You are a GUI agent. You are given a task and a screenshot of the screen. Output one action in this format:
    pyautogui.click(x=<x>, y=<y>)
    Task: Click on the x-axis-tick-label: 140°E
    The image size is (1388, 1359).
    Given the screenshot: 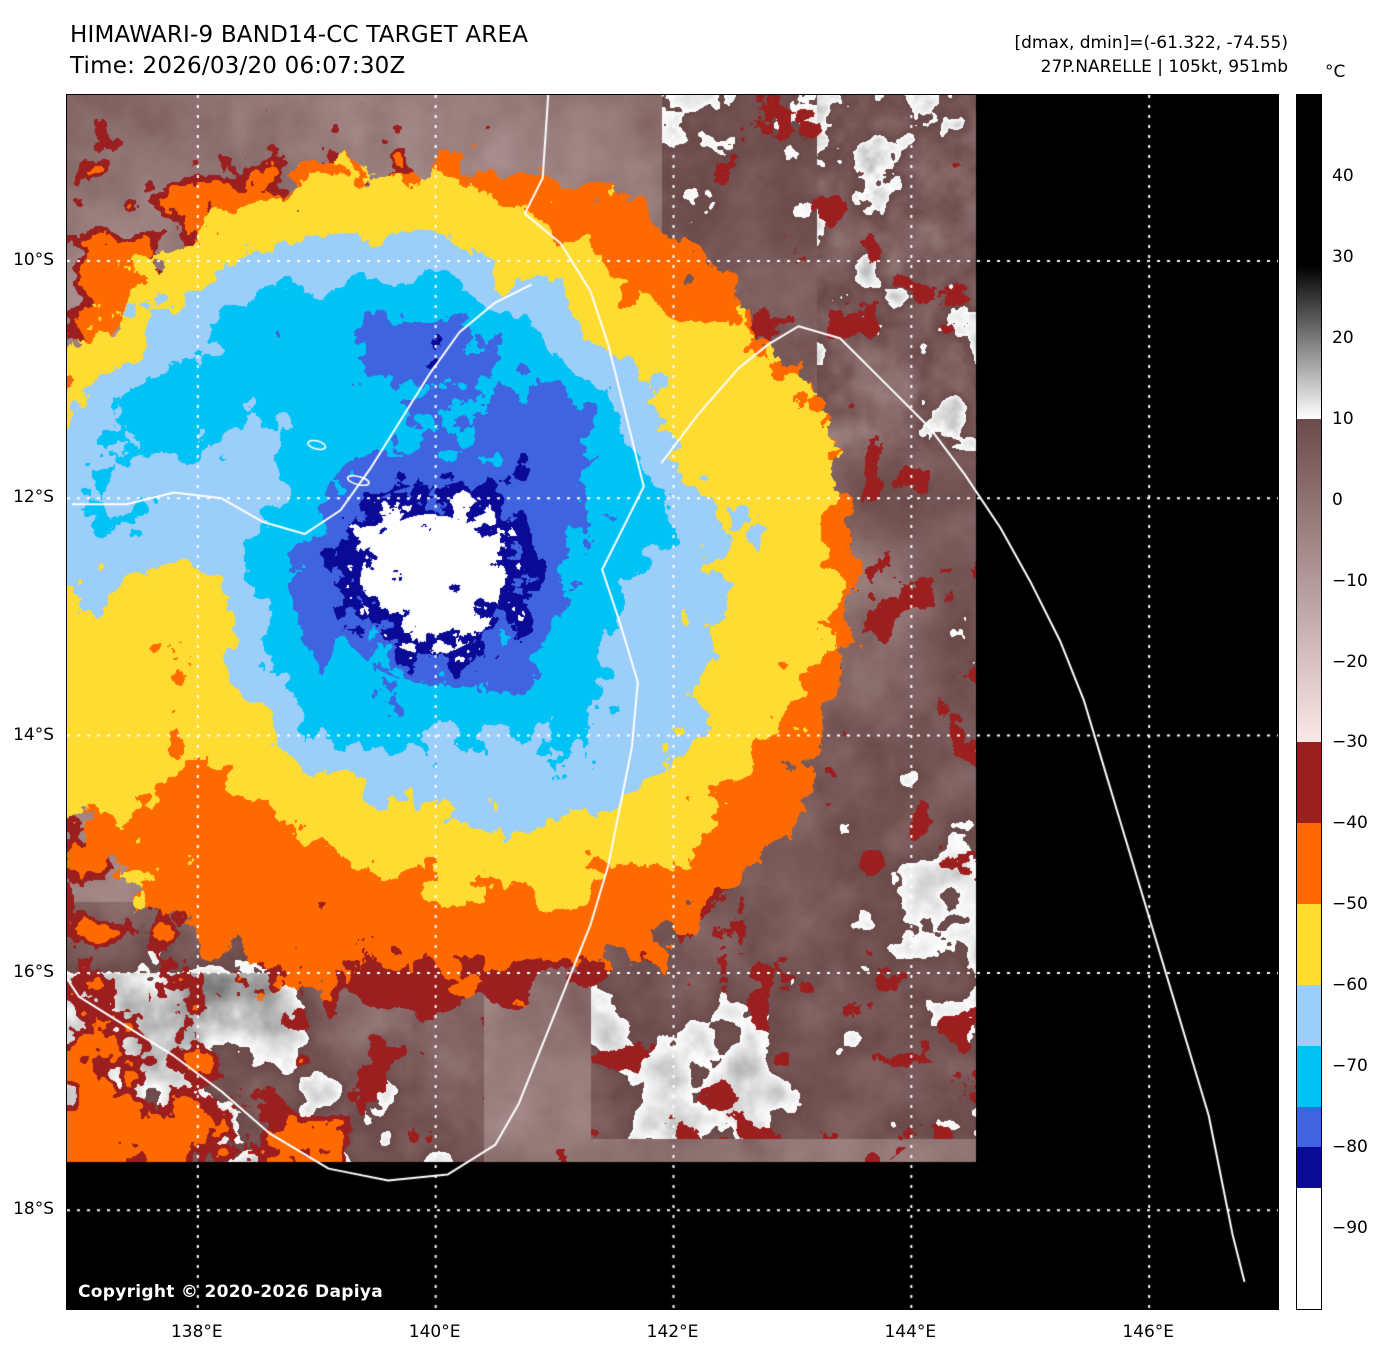 What is the action you would take?
    pyautogui.click(x=434, y=1332)
    